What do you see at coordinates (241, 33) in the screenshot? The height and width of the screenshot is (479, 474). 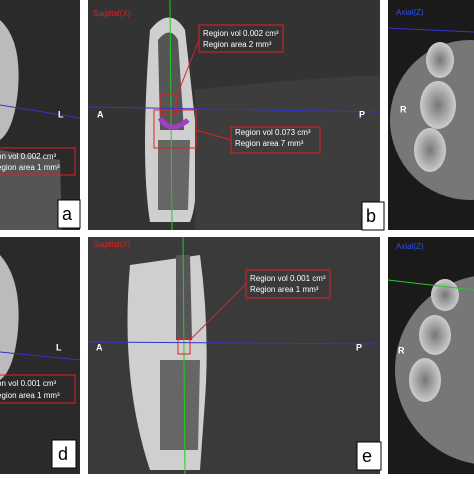 I see `annotation: Region vol 0.002 cm³` at bounding box center [241, 33].